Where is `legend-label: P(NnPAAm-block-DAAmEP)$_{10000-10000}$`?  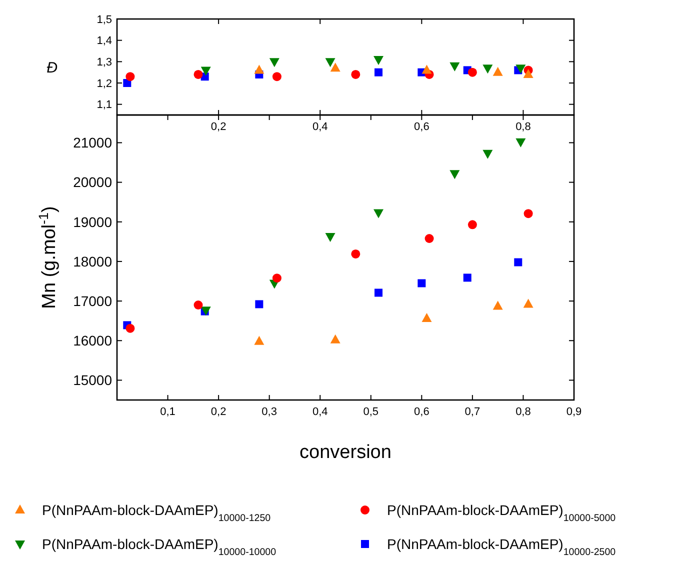 legend-label: P(NnPAAm-block-DAAmEP)$_{10000-10000}$ is located at coordinates (159, 547).